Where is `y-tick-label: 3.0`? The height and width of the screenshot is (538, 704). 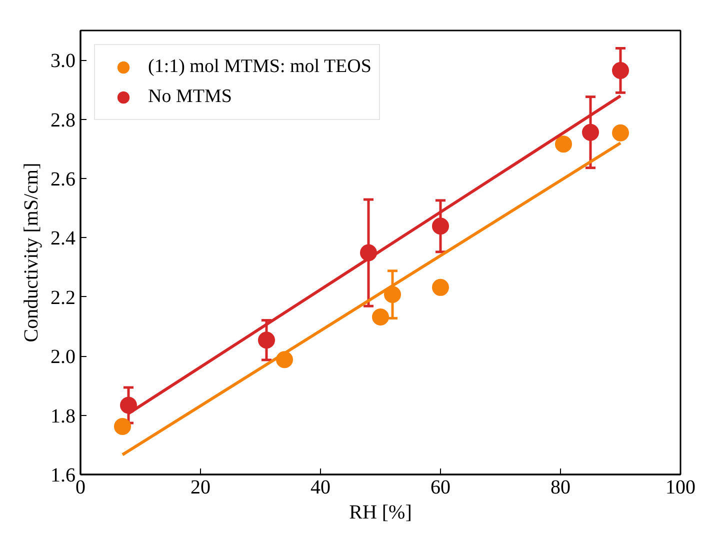
y-tick-label: 3.0 is located at coordinates (63, 61).